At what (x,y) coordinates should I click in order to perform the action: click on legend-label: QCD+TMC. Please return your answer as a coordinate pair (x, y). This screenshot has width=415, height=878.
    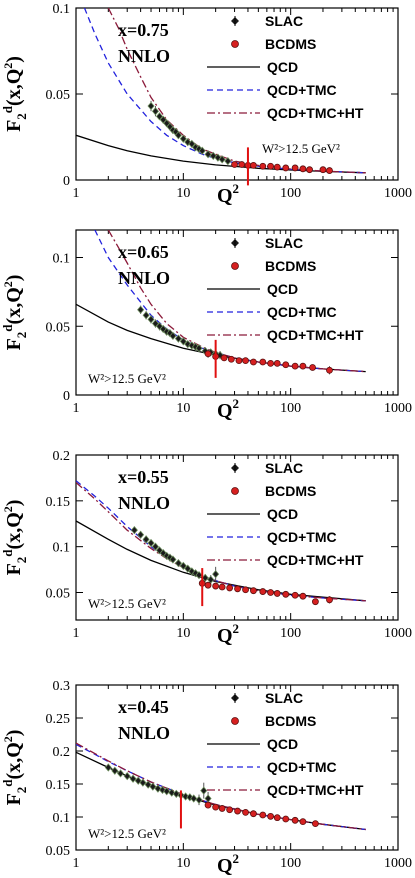
    Looking at the image, I should click on (302, 90).